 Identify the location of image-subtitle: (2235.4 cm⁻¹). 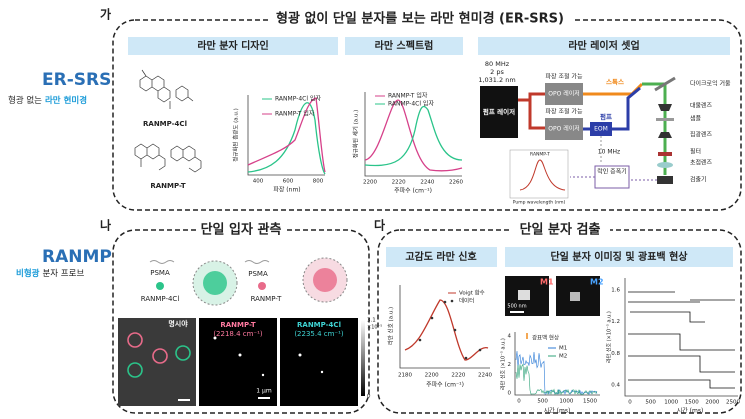
(319, 334).